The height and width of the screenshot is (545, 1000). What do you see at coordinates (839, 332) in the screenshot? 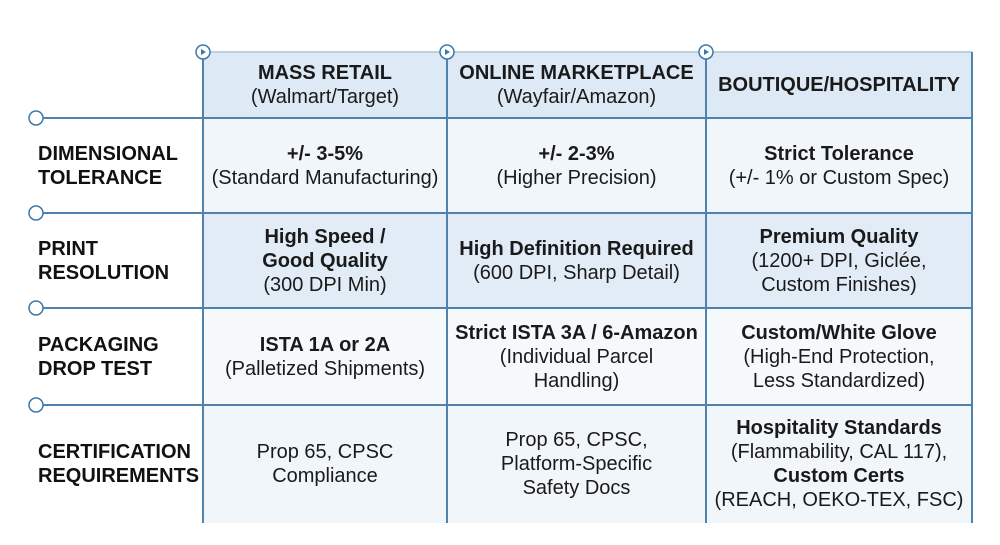
I see `cell-heading: Custom/White Glove` at bounding box center [839, 332].